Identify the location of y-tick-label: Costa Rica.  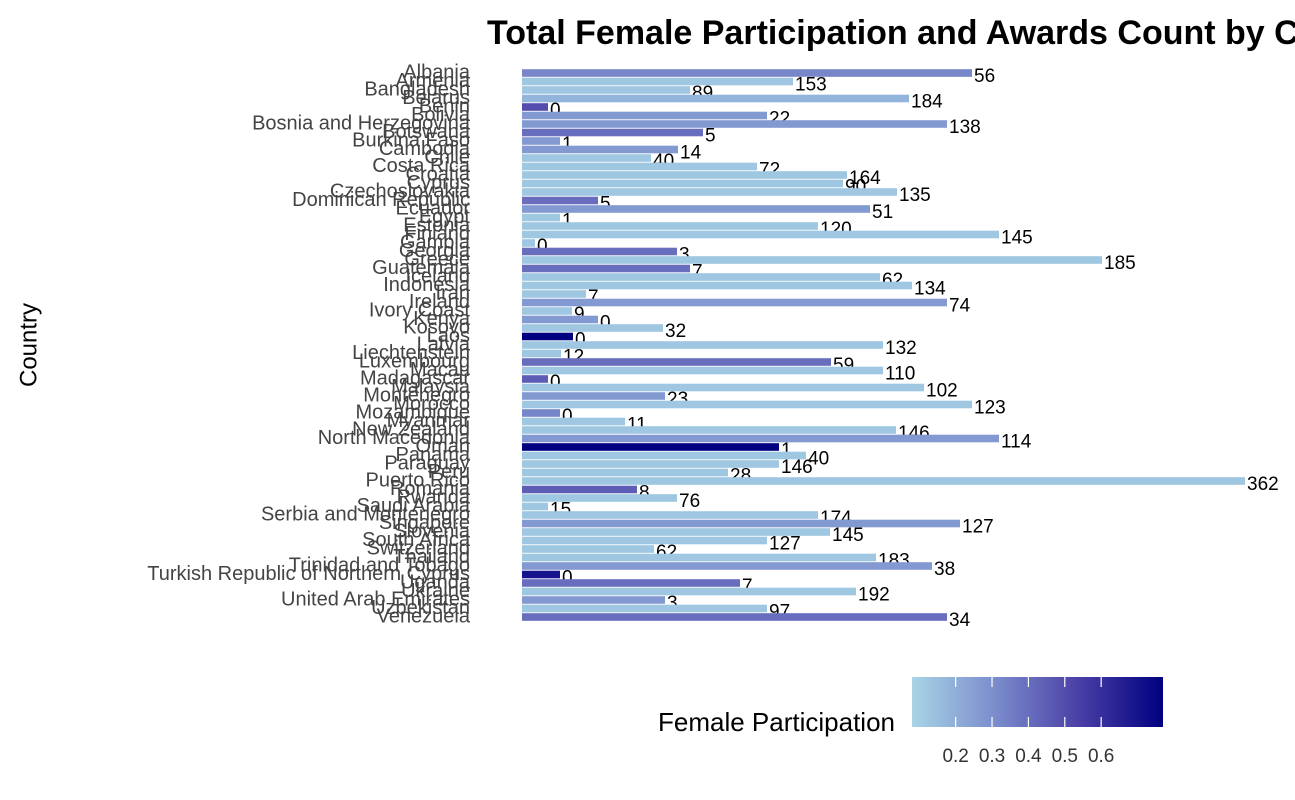
(421, 166).